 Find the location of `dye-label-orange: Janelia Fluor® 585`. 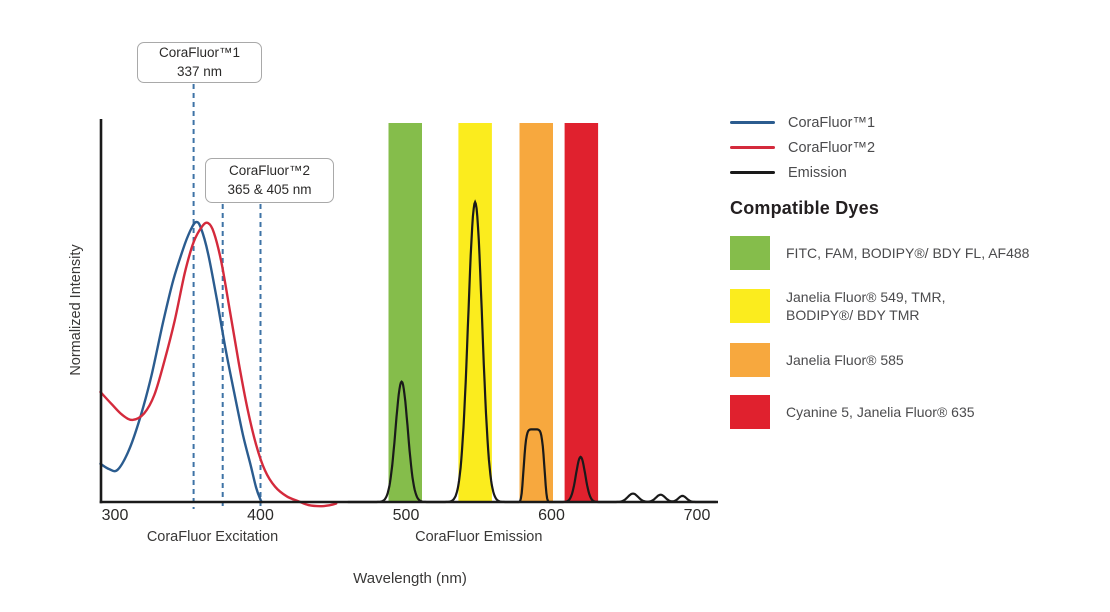

dye-label-orange: Janelia Fluor® 585 is located at coordinates (845, 359).